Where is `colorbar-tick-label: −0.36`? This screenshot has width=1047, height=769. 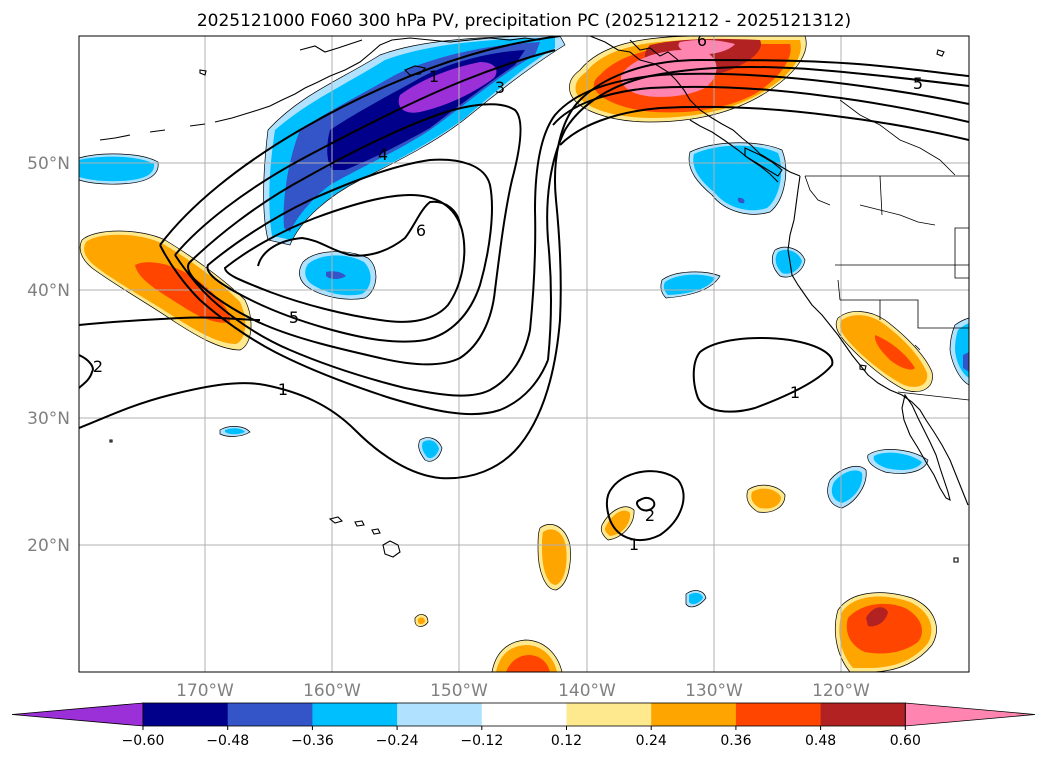 colorbar-tick-label: −0.36 is located at coordinates (312, 741).